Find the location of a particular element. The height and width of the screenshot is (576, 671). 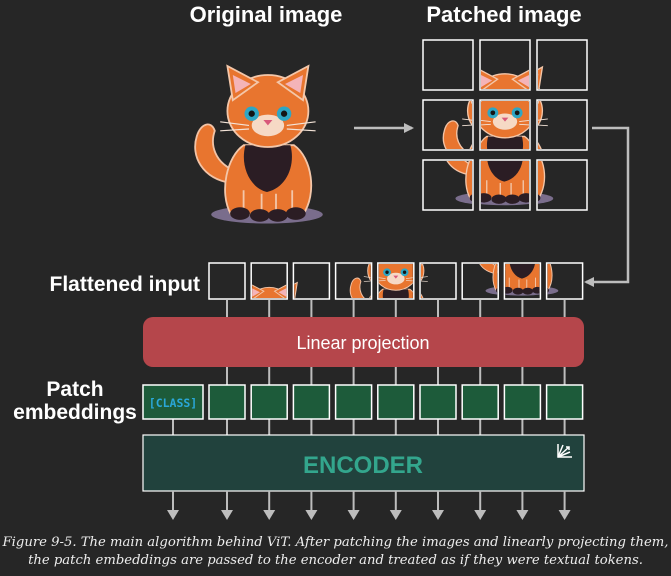

class-token-label: [CLASS] is located at coordinates (173, 403).